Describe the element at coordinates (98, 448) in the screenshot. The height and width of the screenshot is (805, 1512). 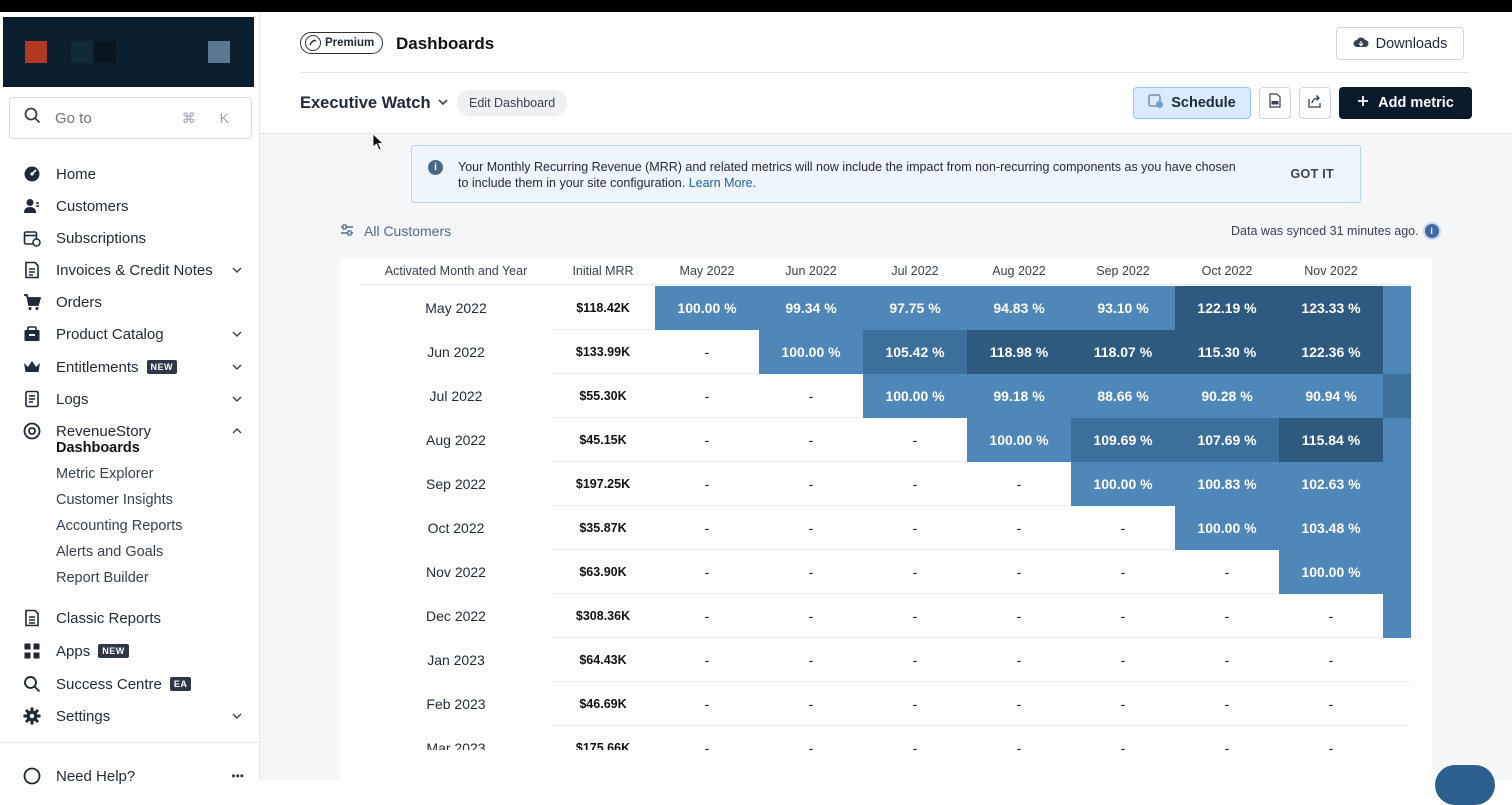
I see `sidebar-subitem-dashboards: Dashboards` at that location.